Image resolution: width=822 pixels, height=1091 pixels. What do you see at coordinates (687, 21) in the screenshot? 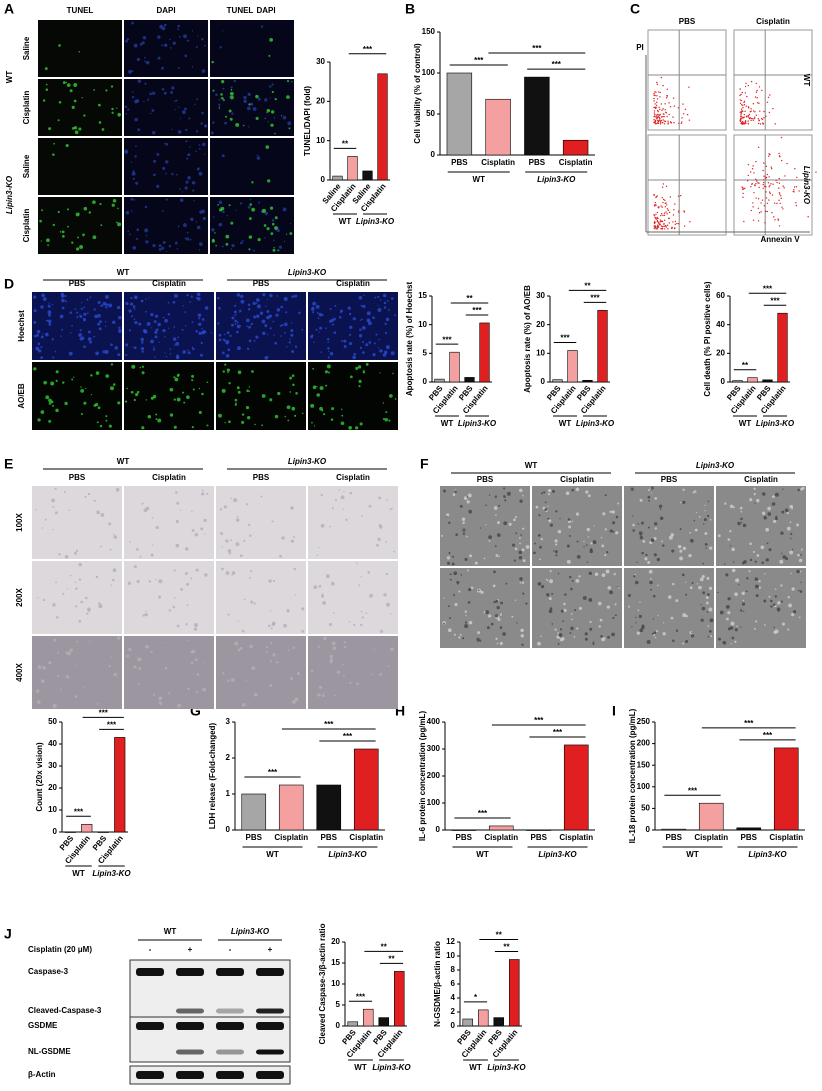
I see `label: PBS` at bounding box center [687, 21].